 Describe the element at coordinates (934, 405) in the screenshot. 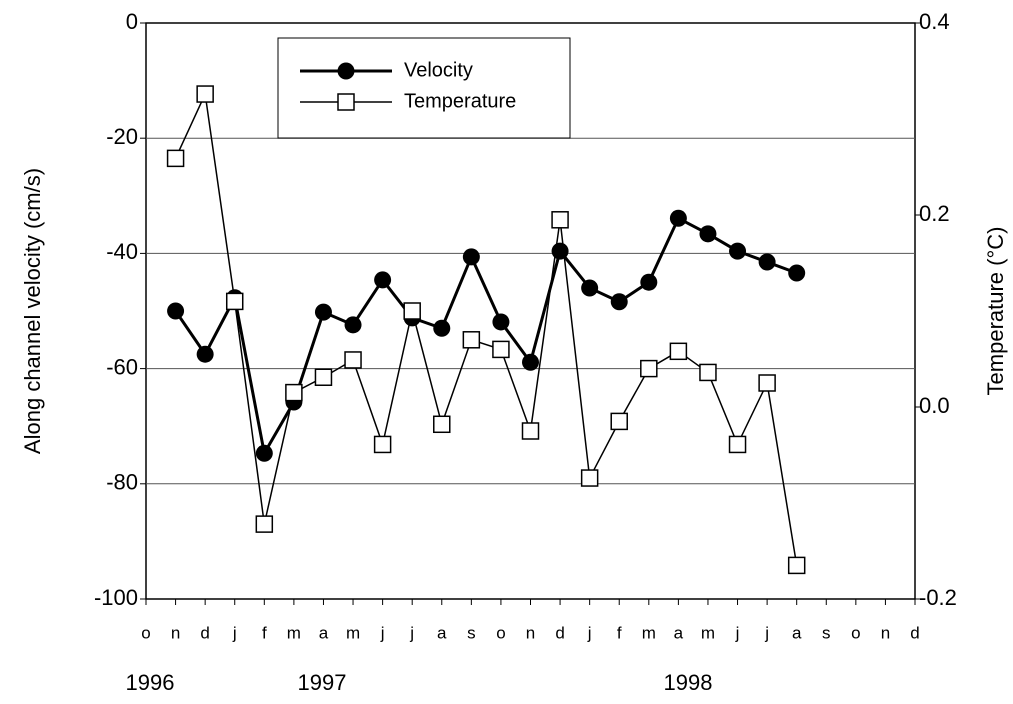

I see `y2-tick-label: 0.0` at that location.